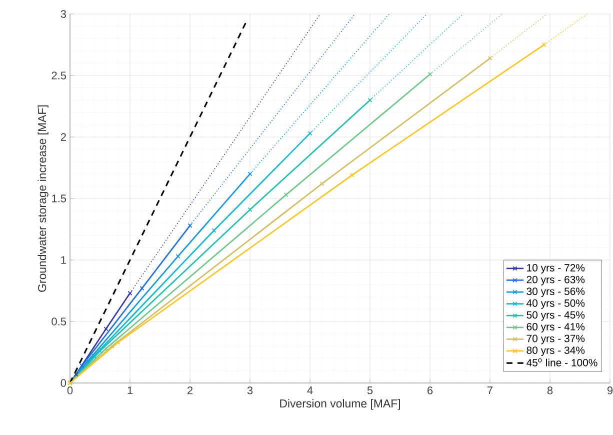  Describe the element at coordinates (555, 327) in the screenshot. I see `legend-label: 60 yrs - 41%` at that location.